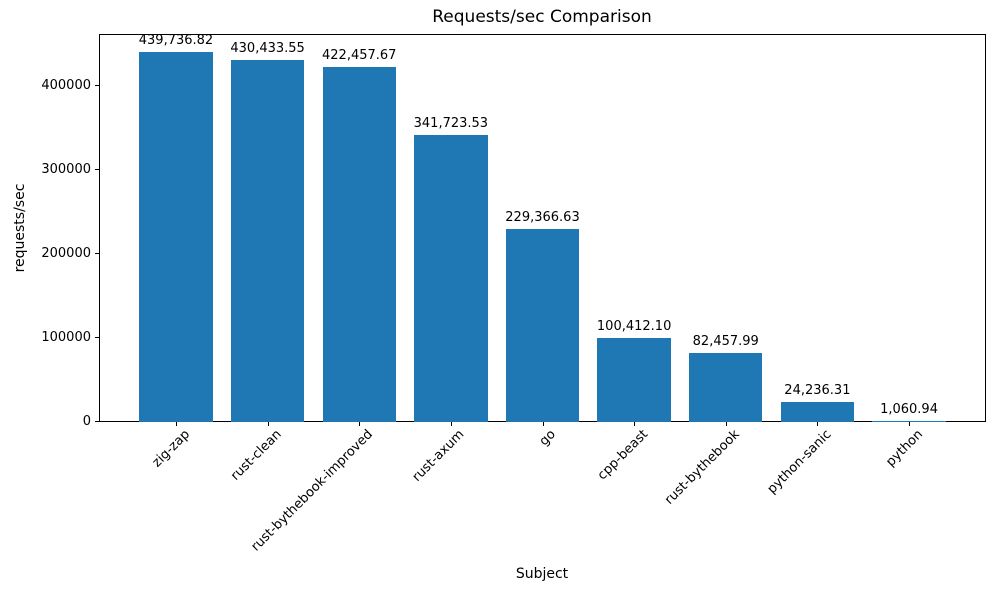 This screenshot has width=1000, height=600. I want to click on bar-value-label: 229,366.63, so click(542, 218).